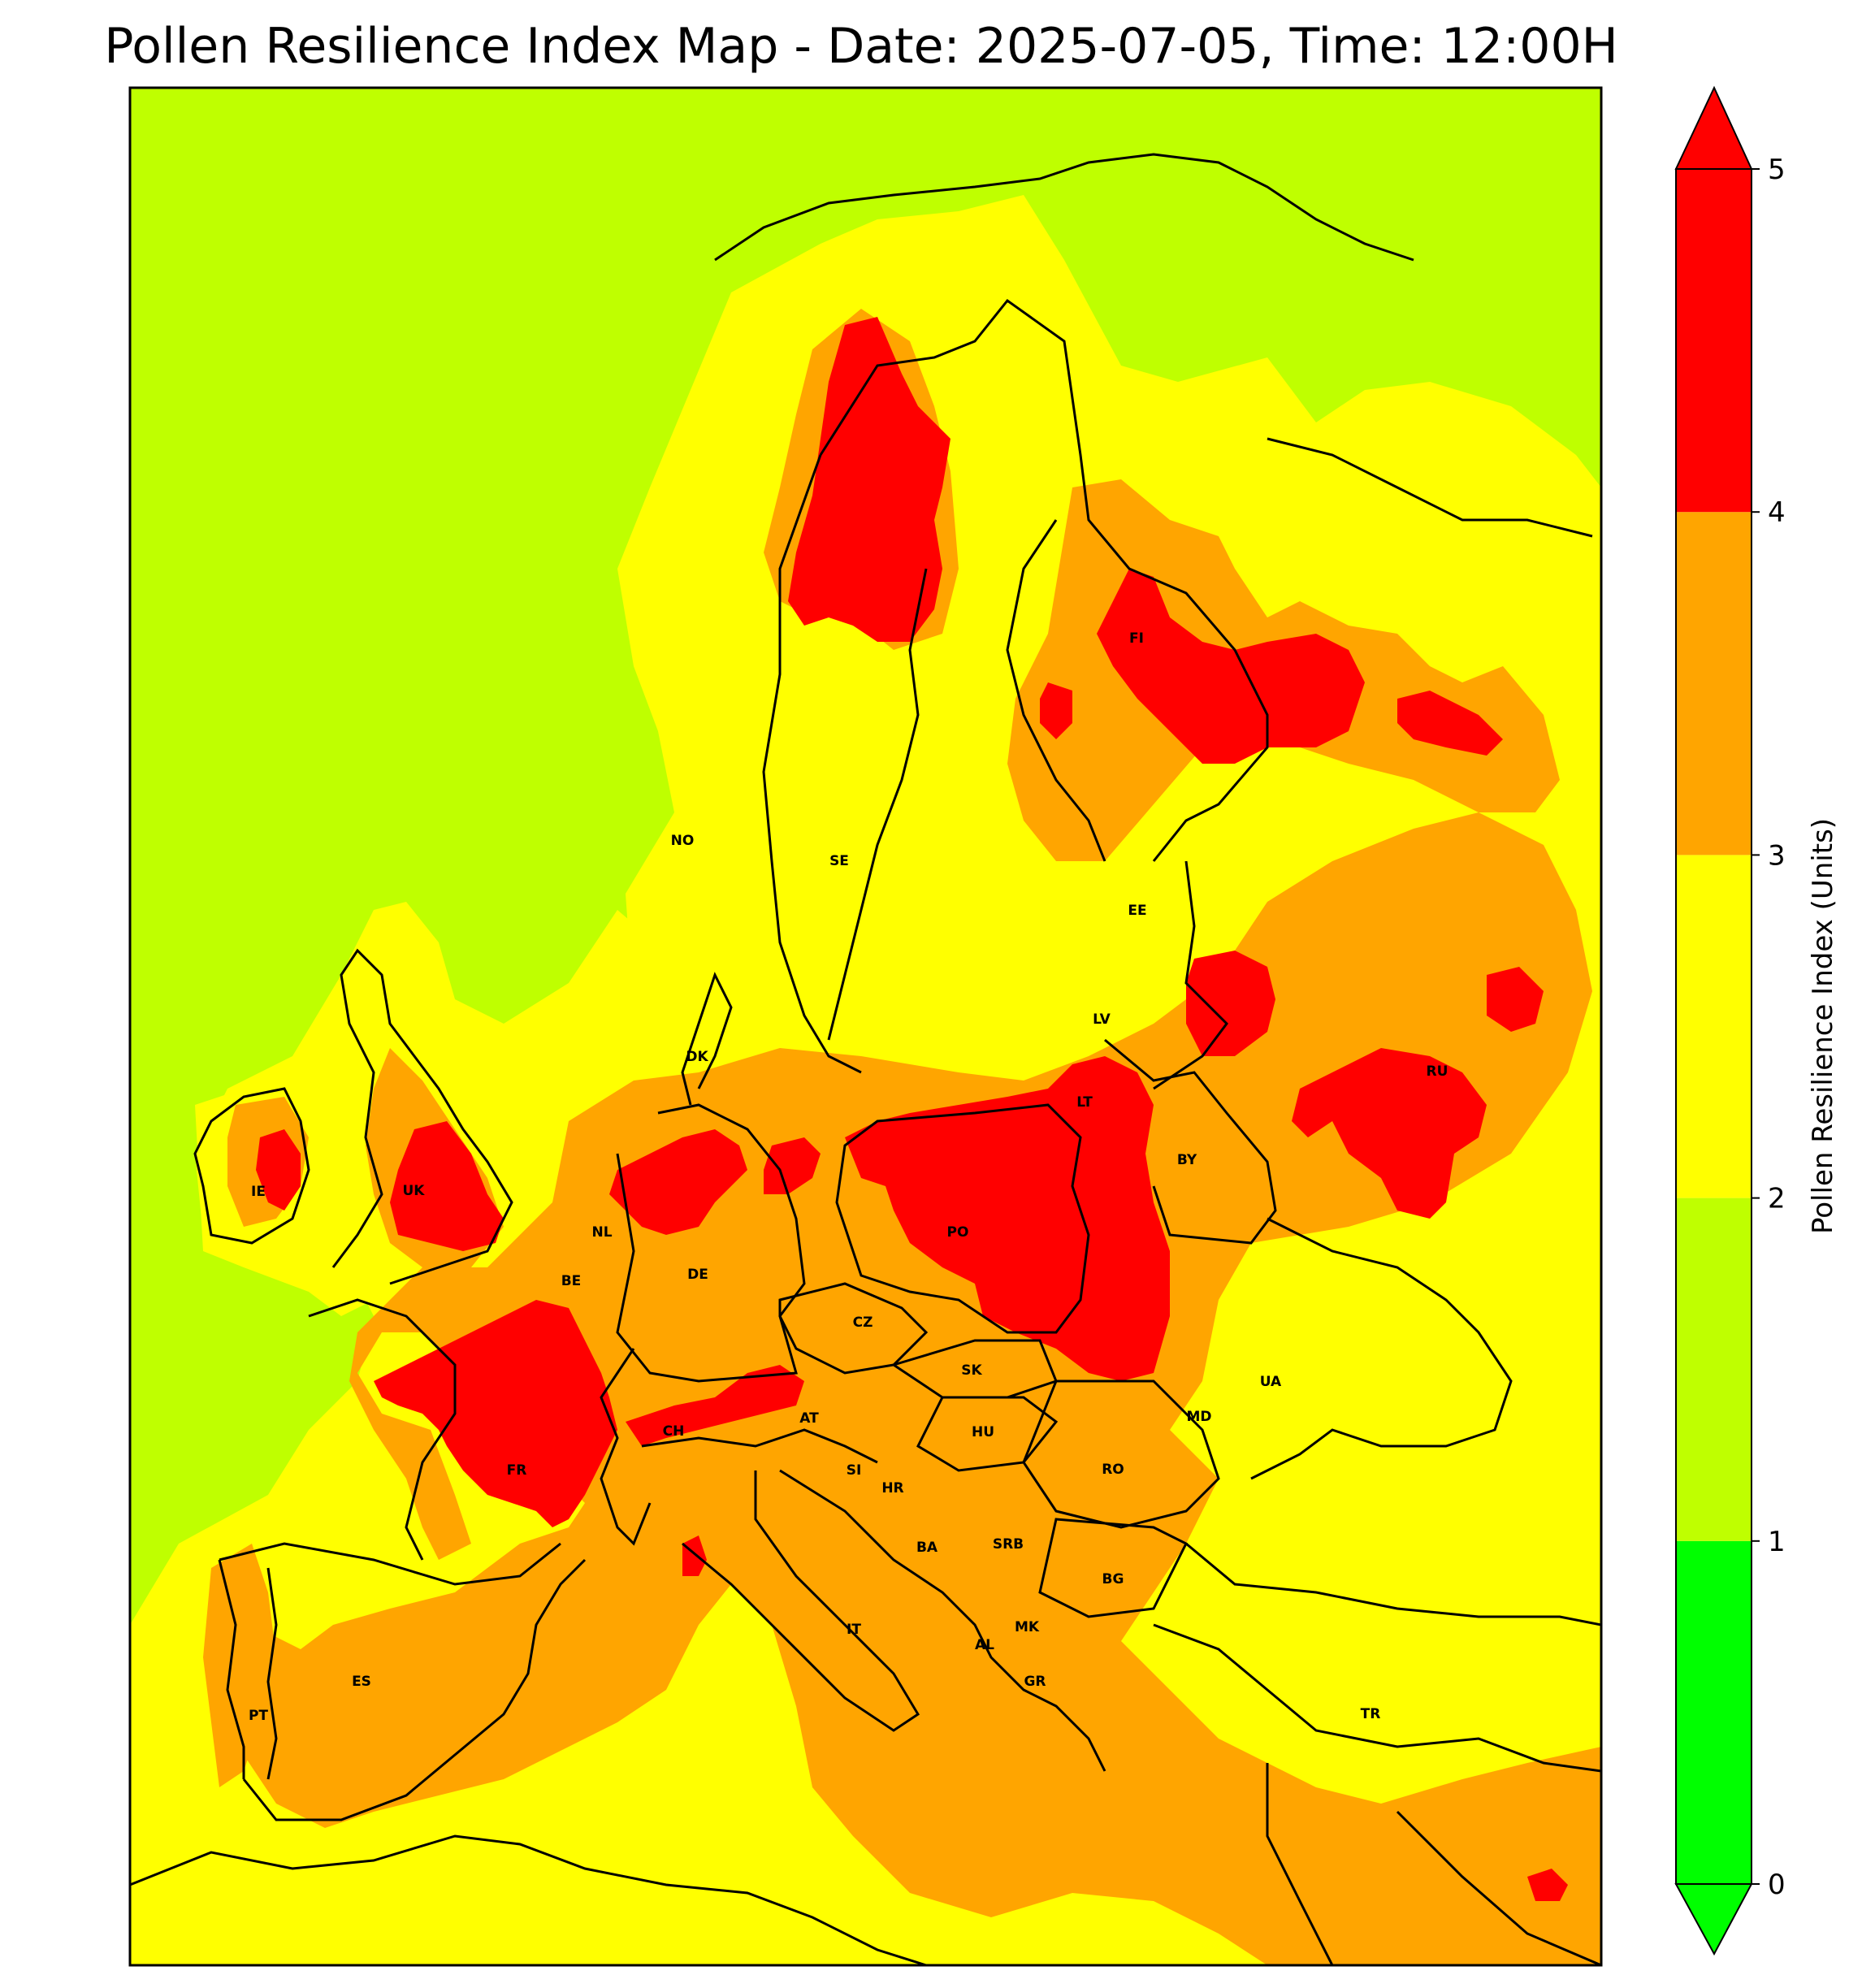  Describe the element at coordinates (251, 1166) in the screenshot. I see `coast-ireland` at that location.